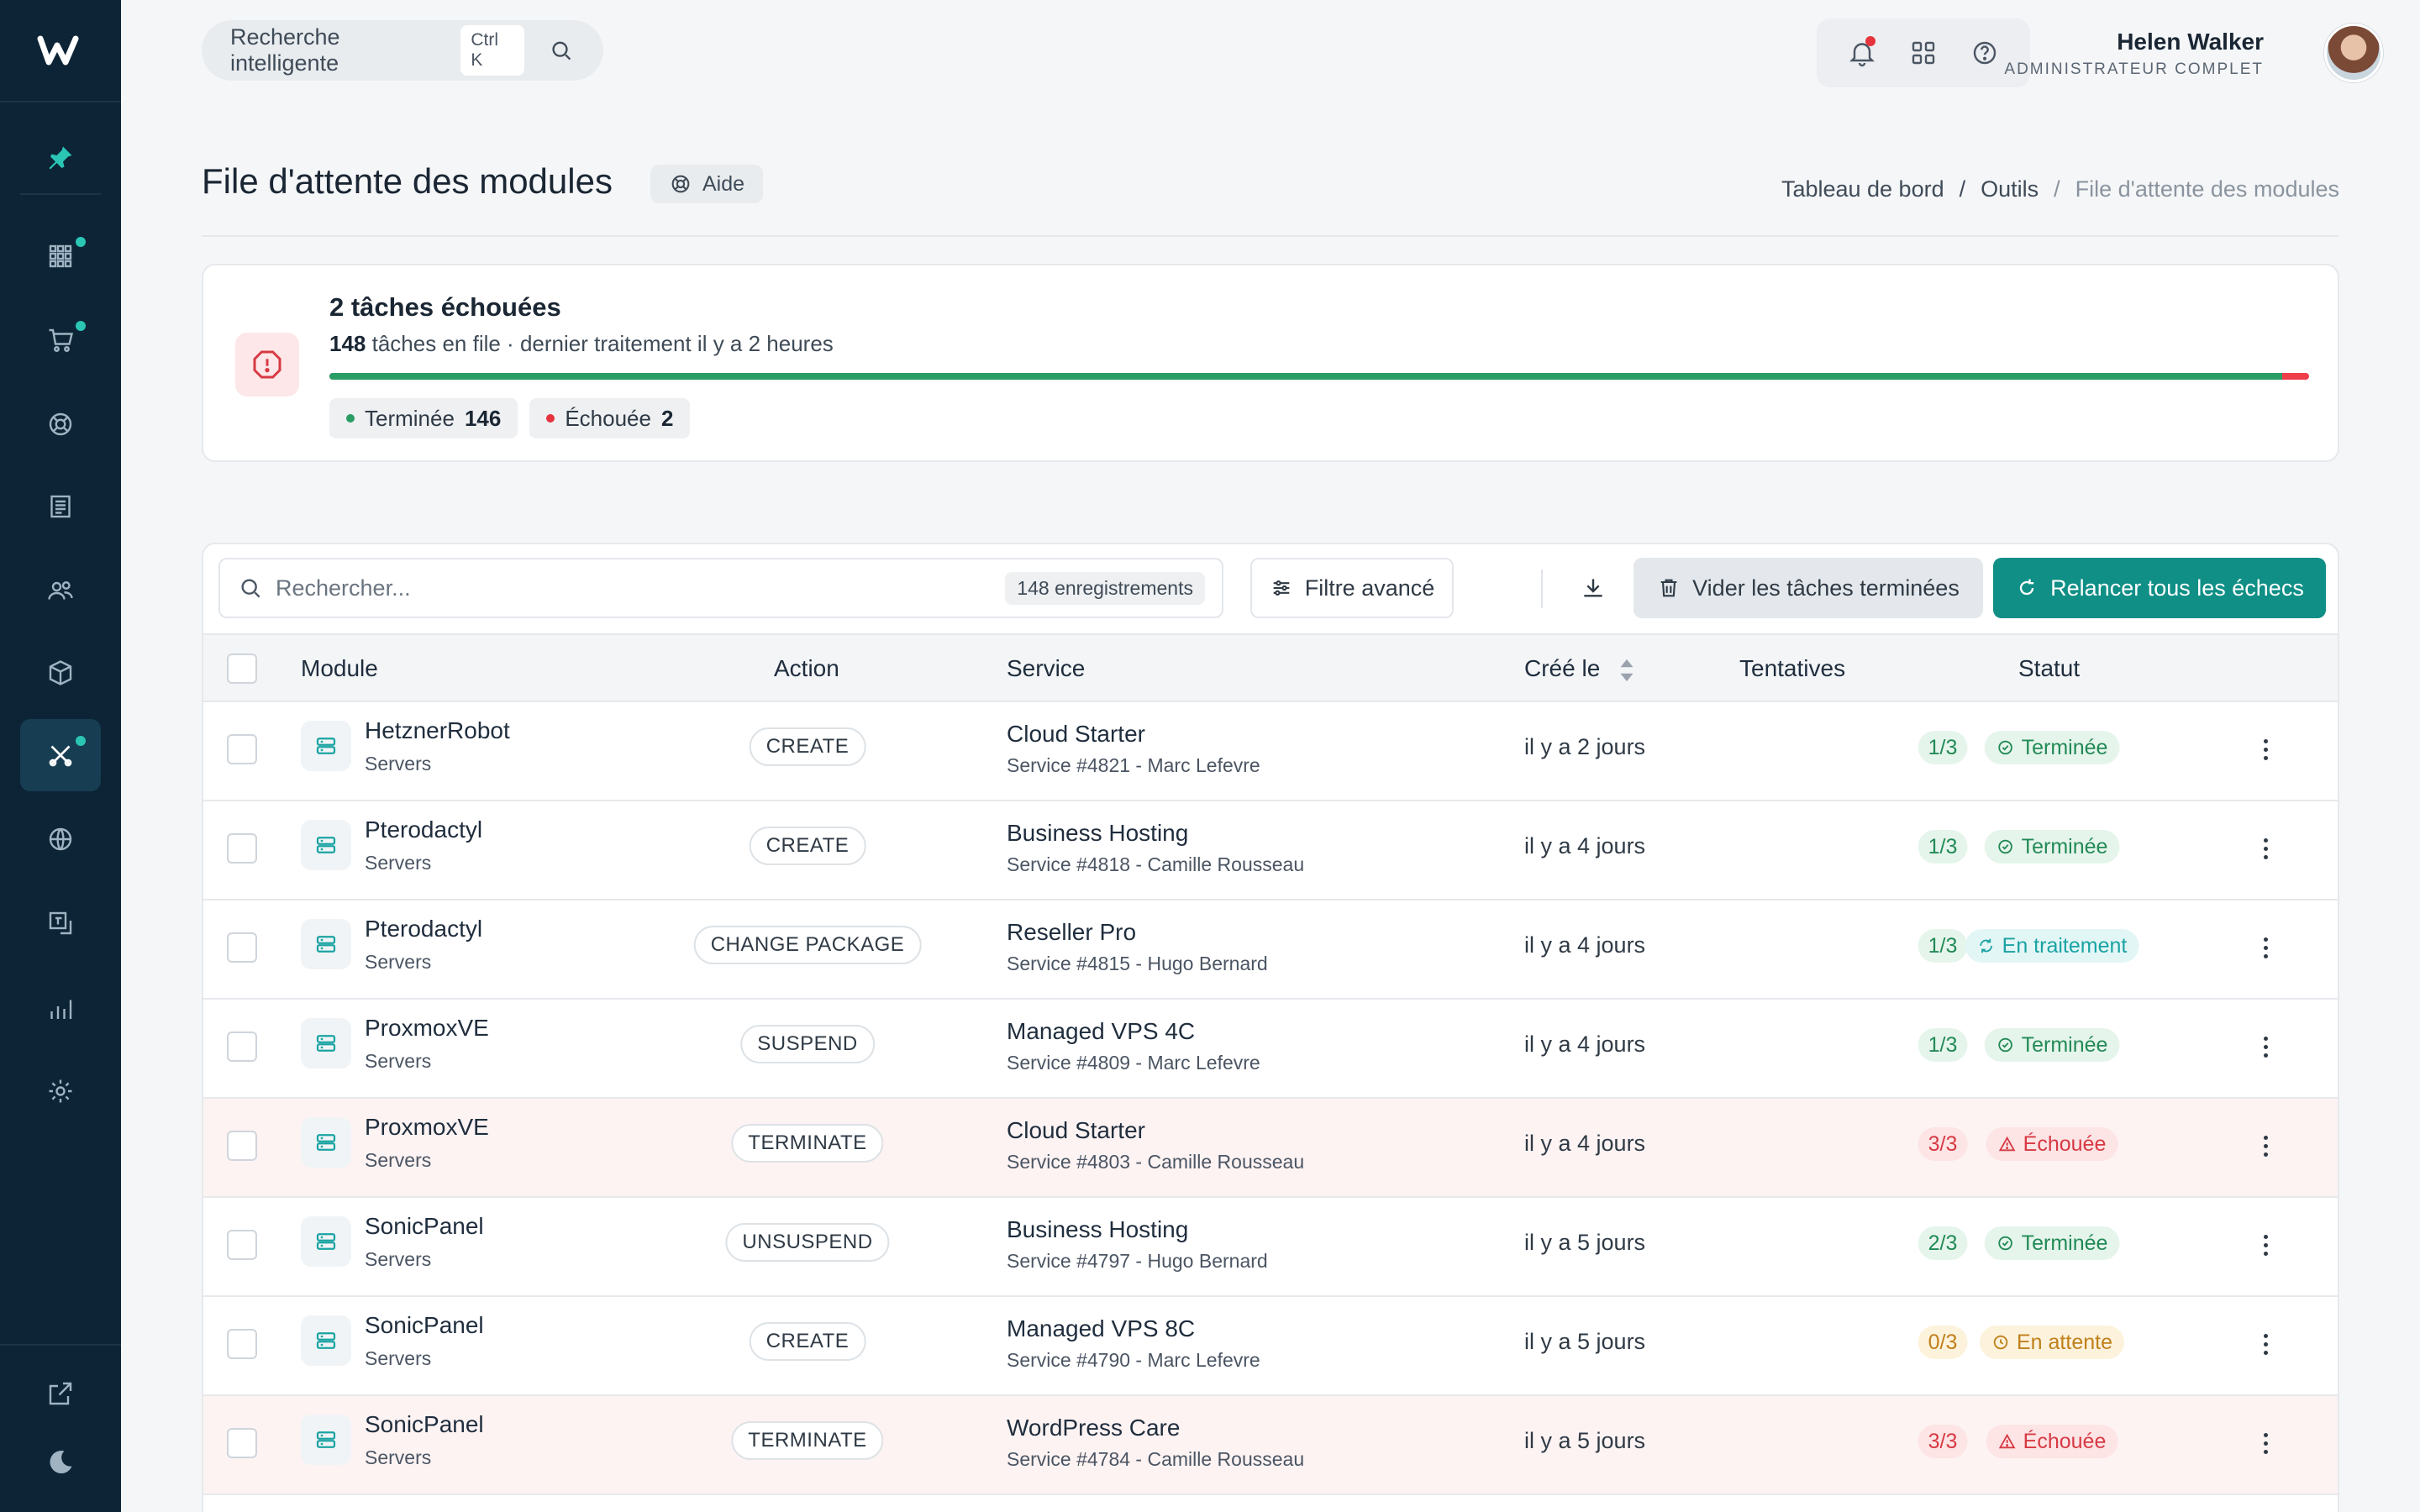  I want to click on sidebar-item-products, so click(60, 673).